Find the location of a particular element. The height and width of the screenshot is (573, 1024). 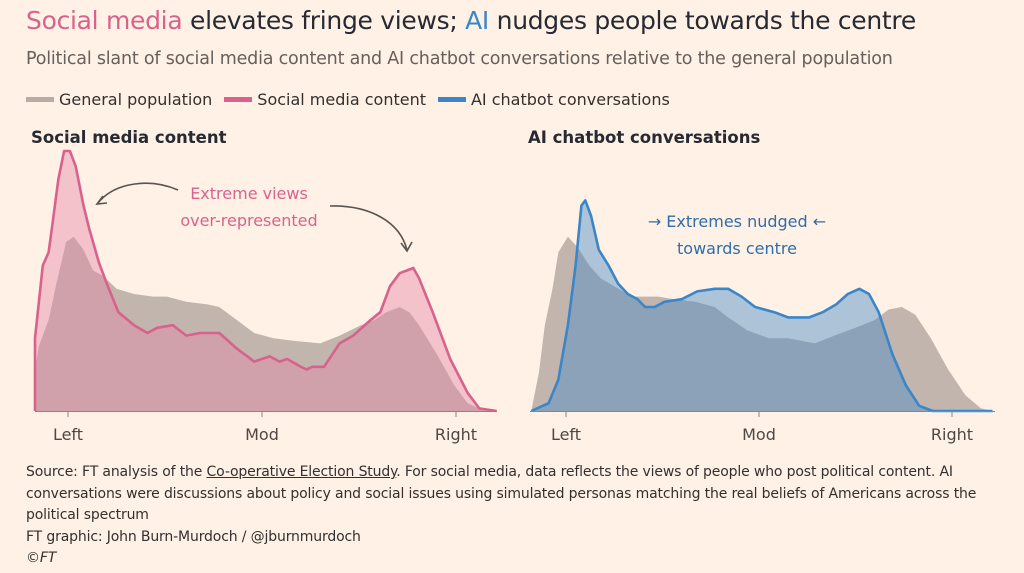

legend-label: General population is located at coordinates (136, 99).